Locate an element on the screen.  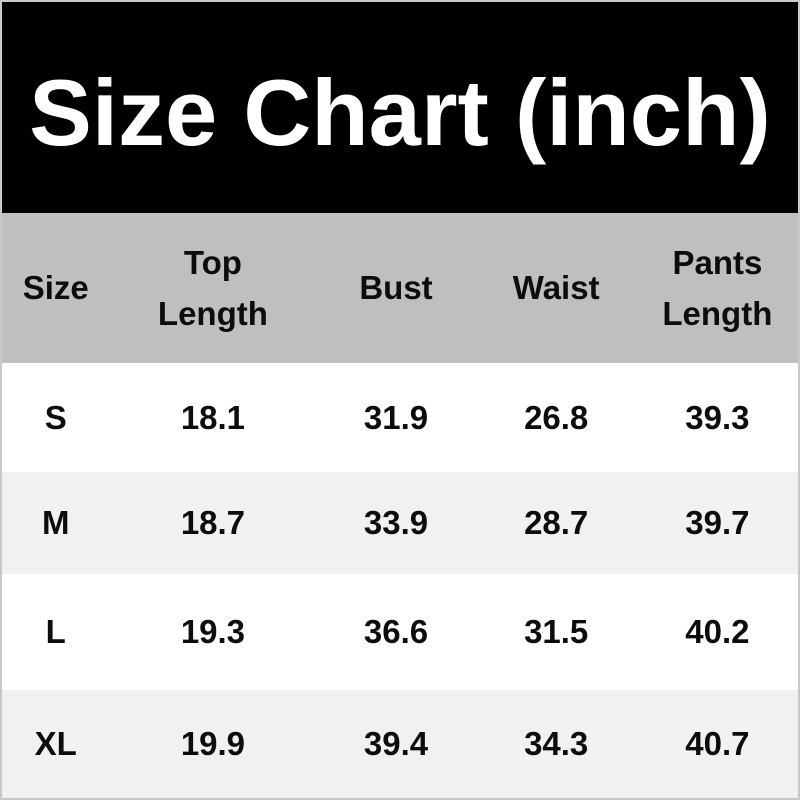
column-header-label: Bust is located at coordinates (396, 288).